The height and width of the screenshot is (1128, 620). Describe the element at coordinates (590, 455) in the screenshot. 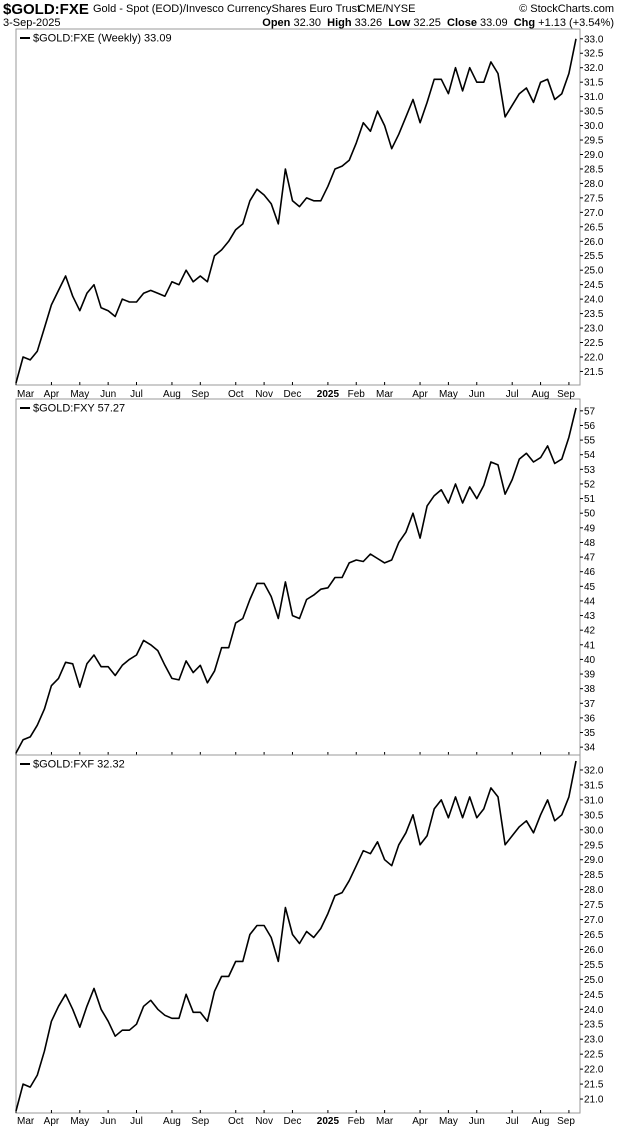

I see `y-tick-label: 54` at that location.